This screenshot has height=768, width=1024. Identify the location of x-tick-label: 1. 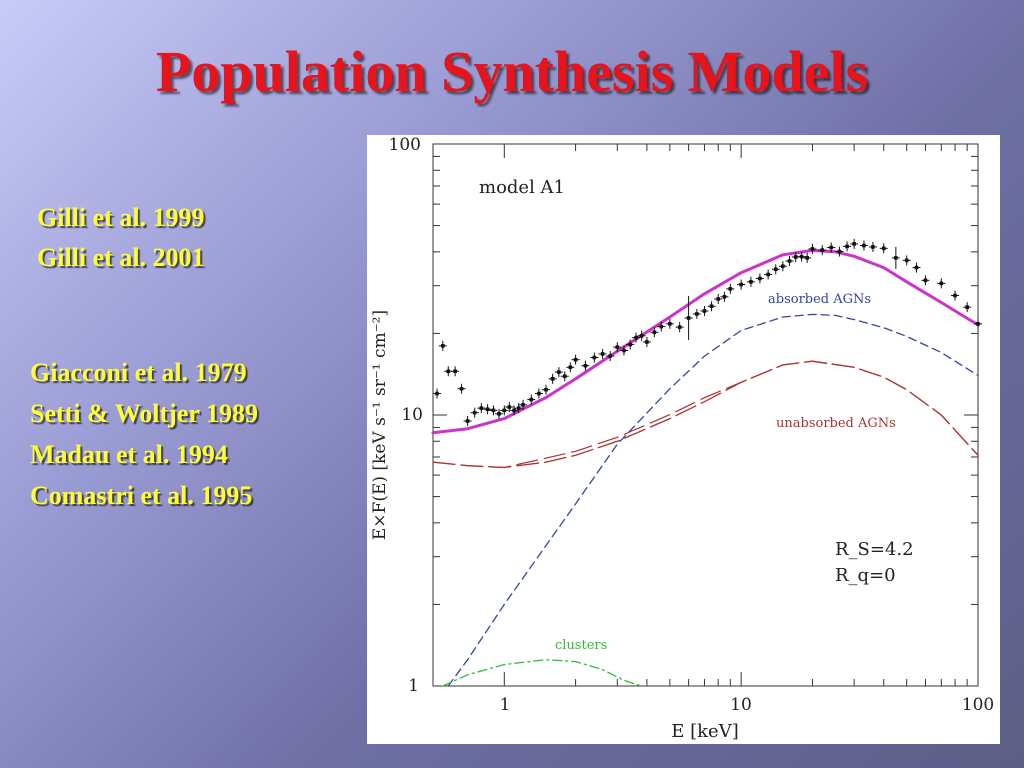
(505, 705).